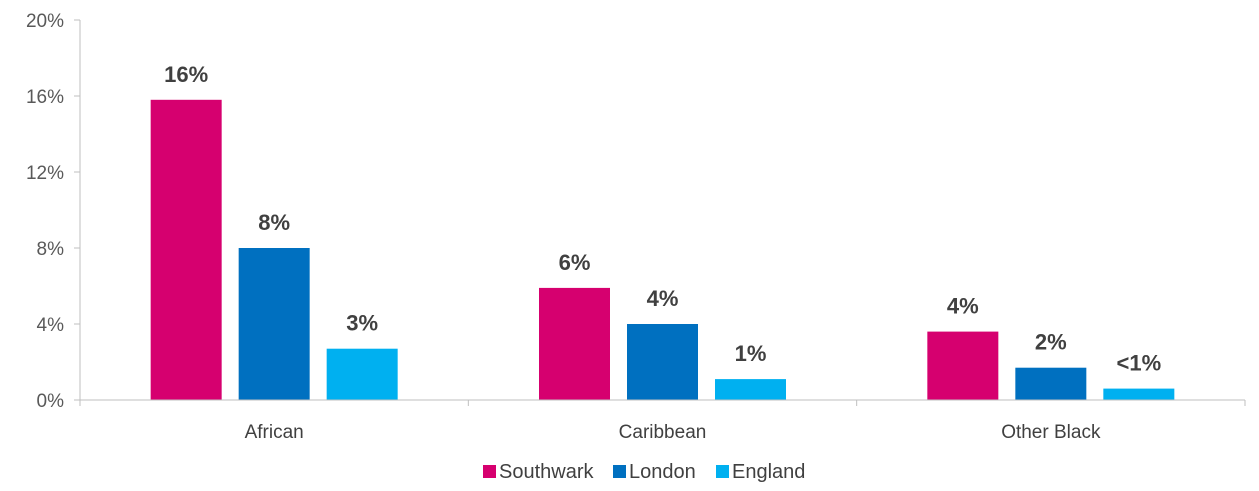  What do you see at coordinates (362, 323) in the screenshot?
I see `data-label: 3%` at bounding box center [362, 323].